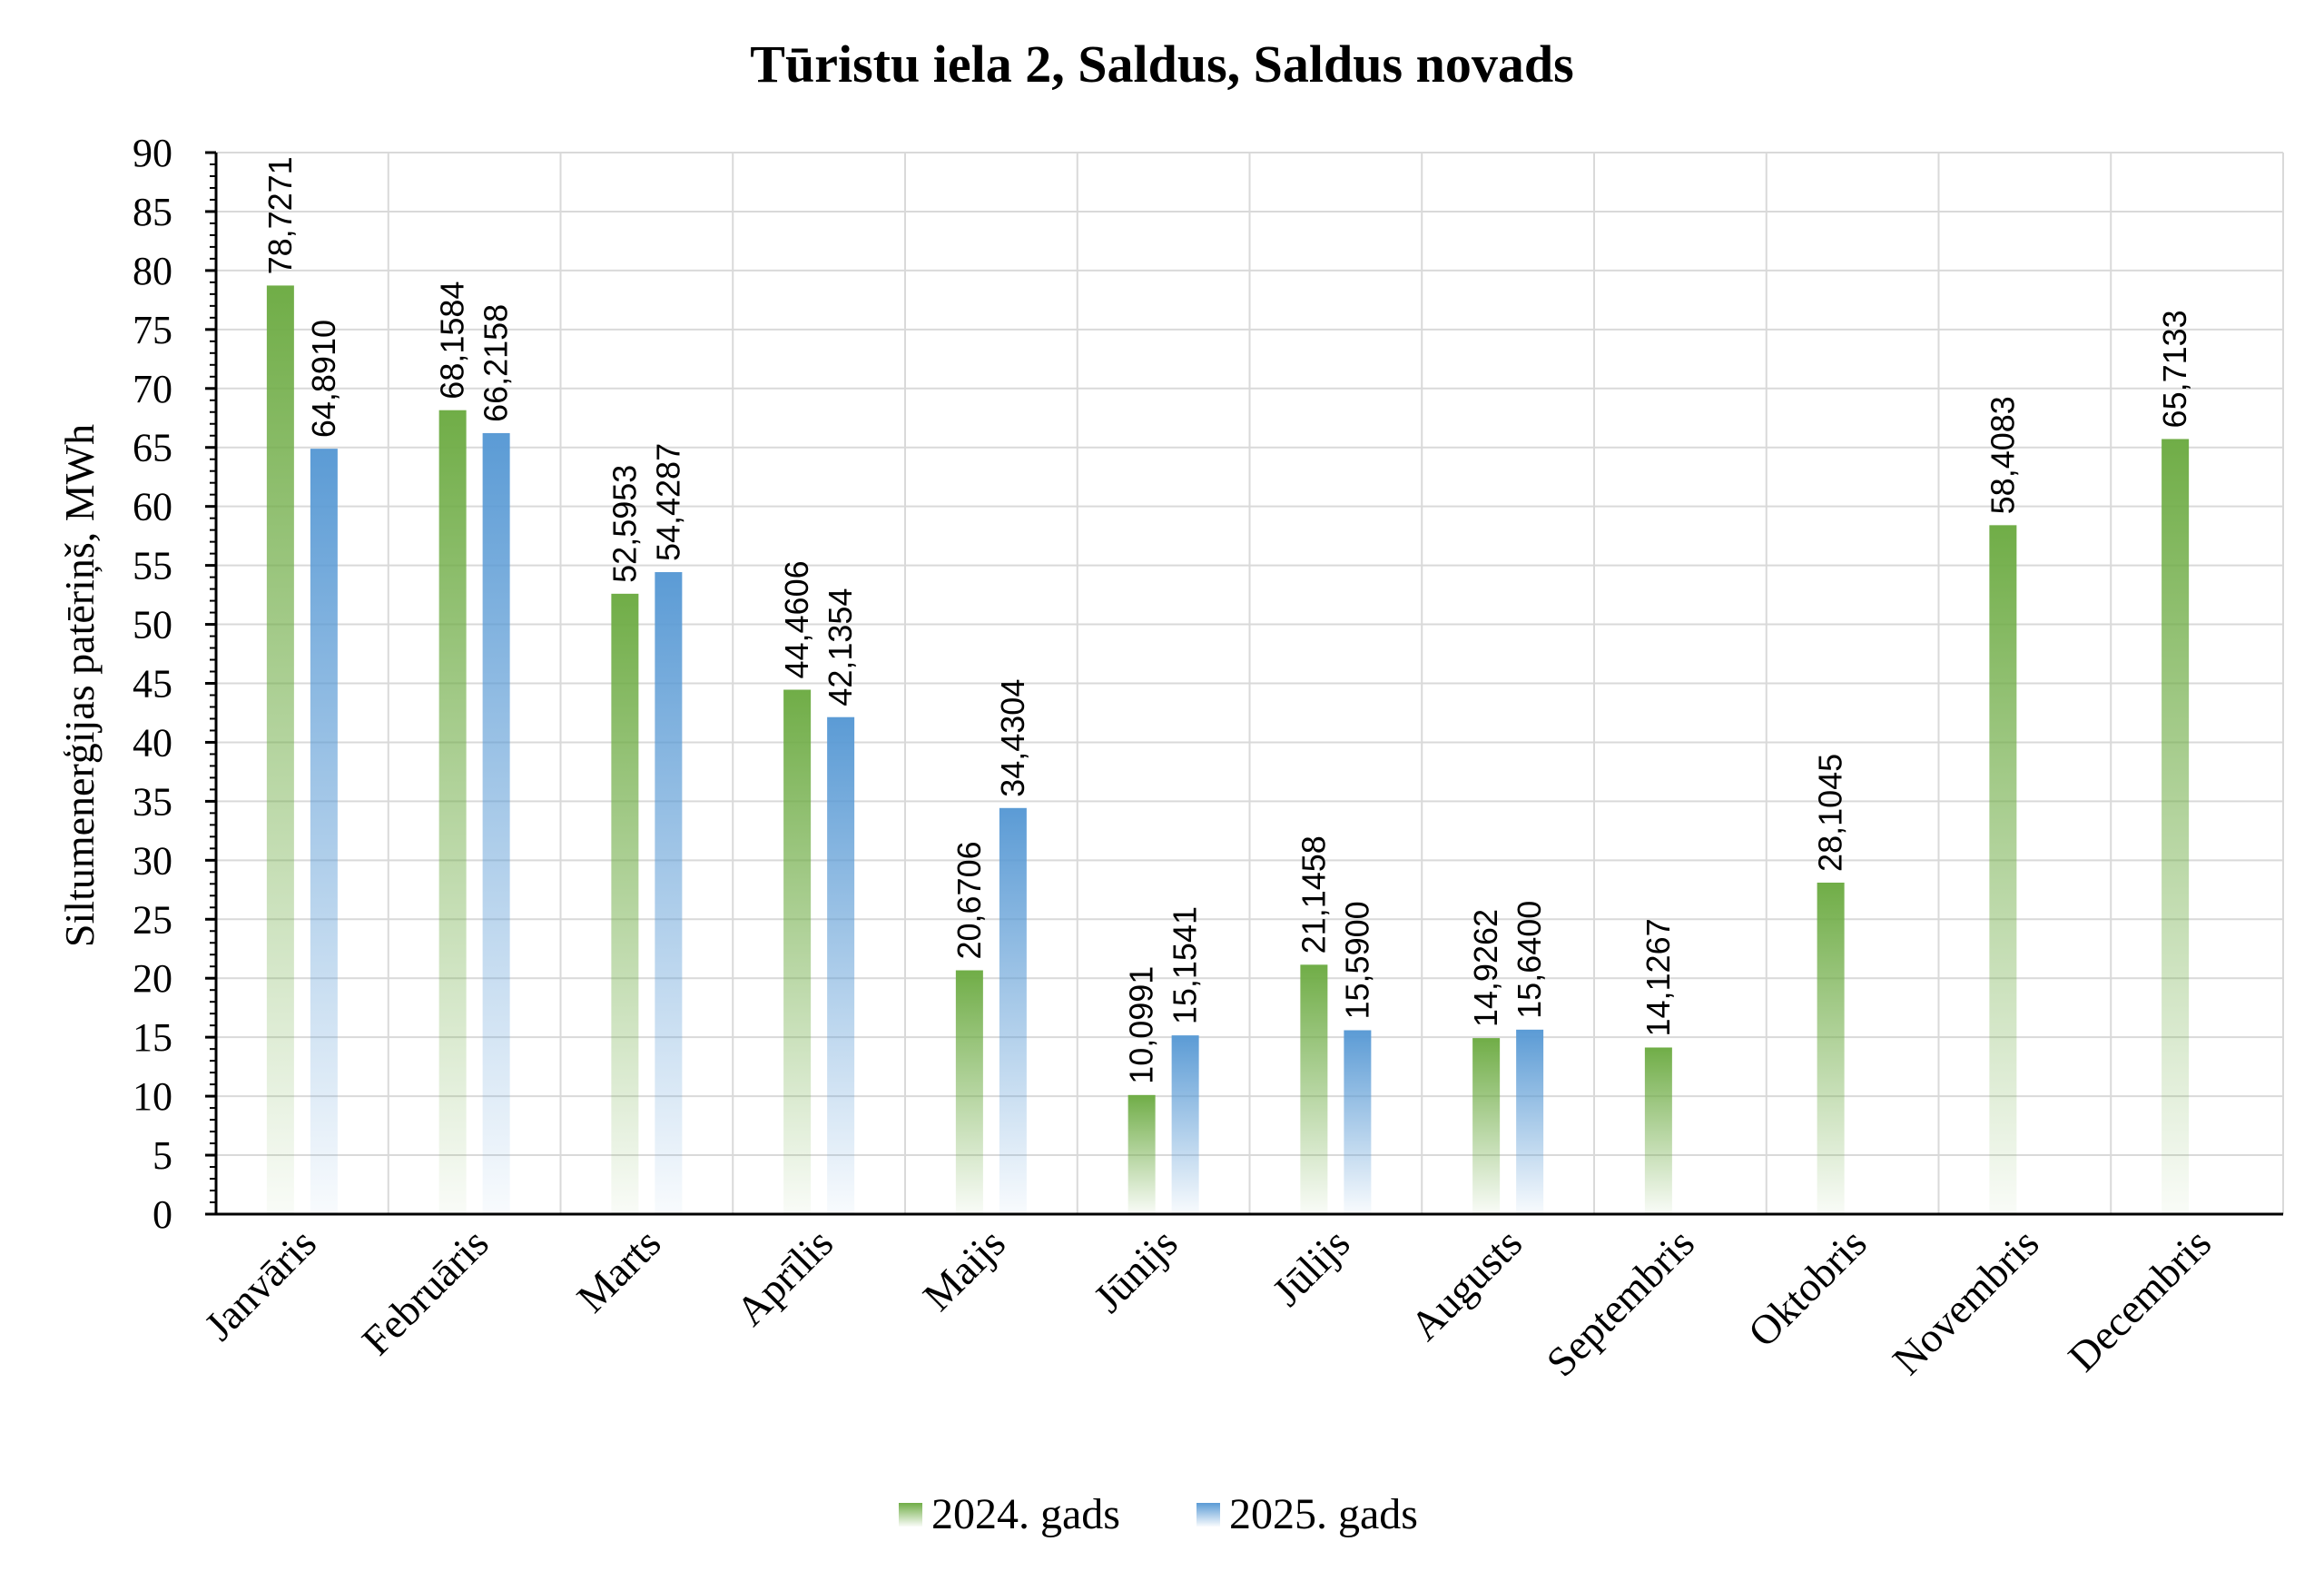 The width and height of the screenshot is (2324, 1581). Describe the element at coordinates (79, 686) in the screenshot. I see `y-axis-label: Siltumenerģijas patēriņš, MWh` at that location.